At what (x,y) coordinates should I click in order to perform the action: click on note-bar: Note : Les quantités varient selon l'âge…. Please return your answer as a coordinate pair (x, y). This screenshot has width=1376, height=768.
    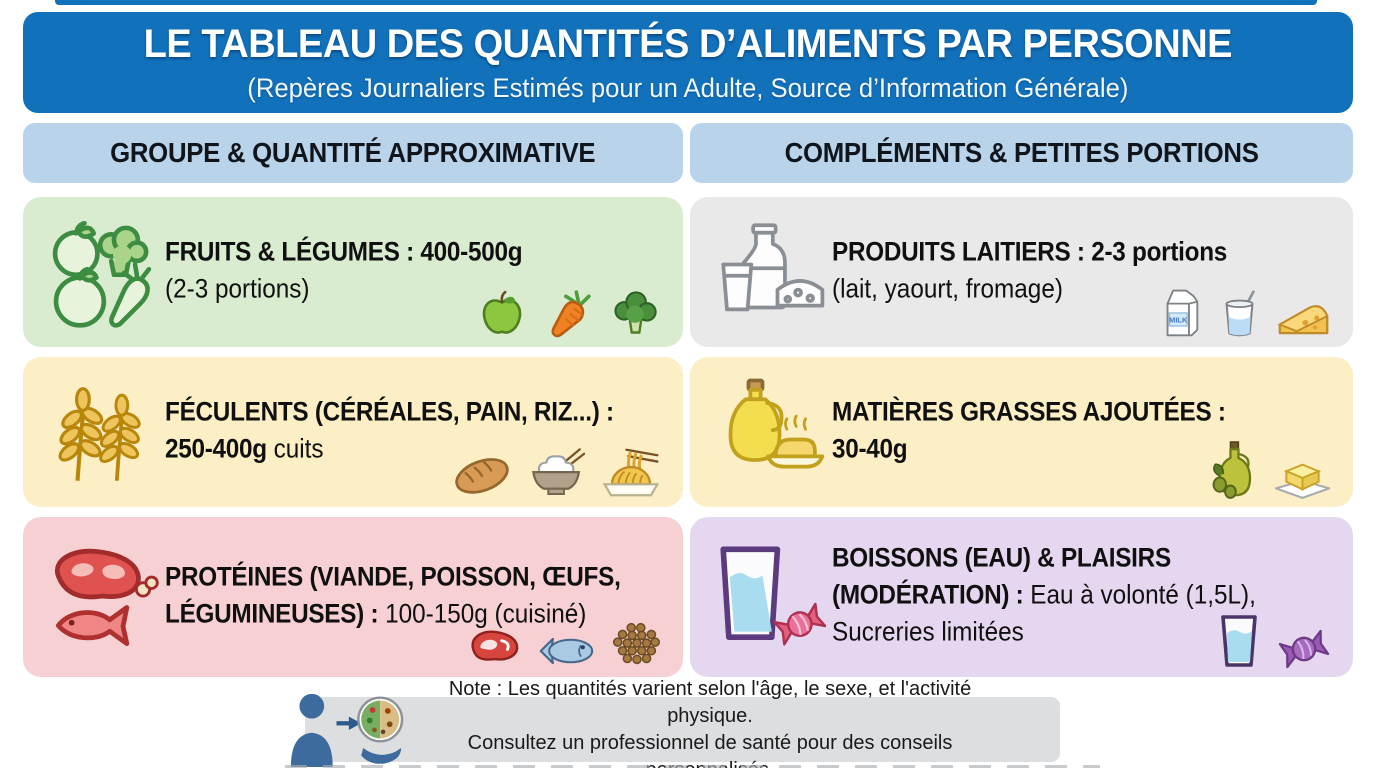
    Looking at the image, I should click on (675, 723).